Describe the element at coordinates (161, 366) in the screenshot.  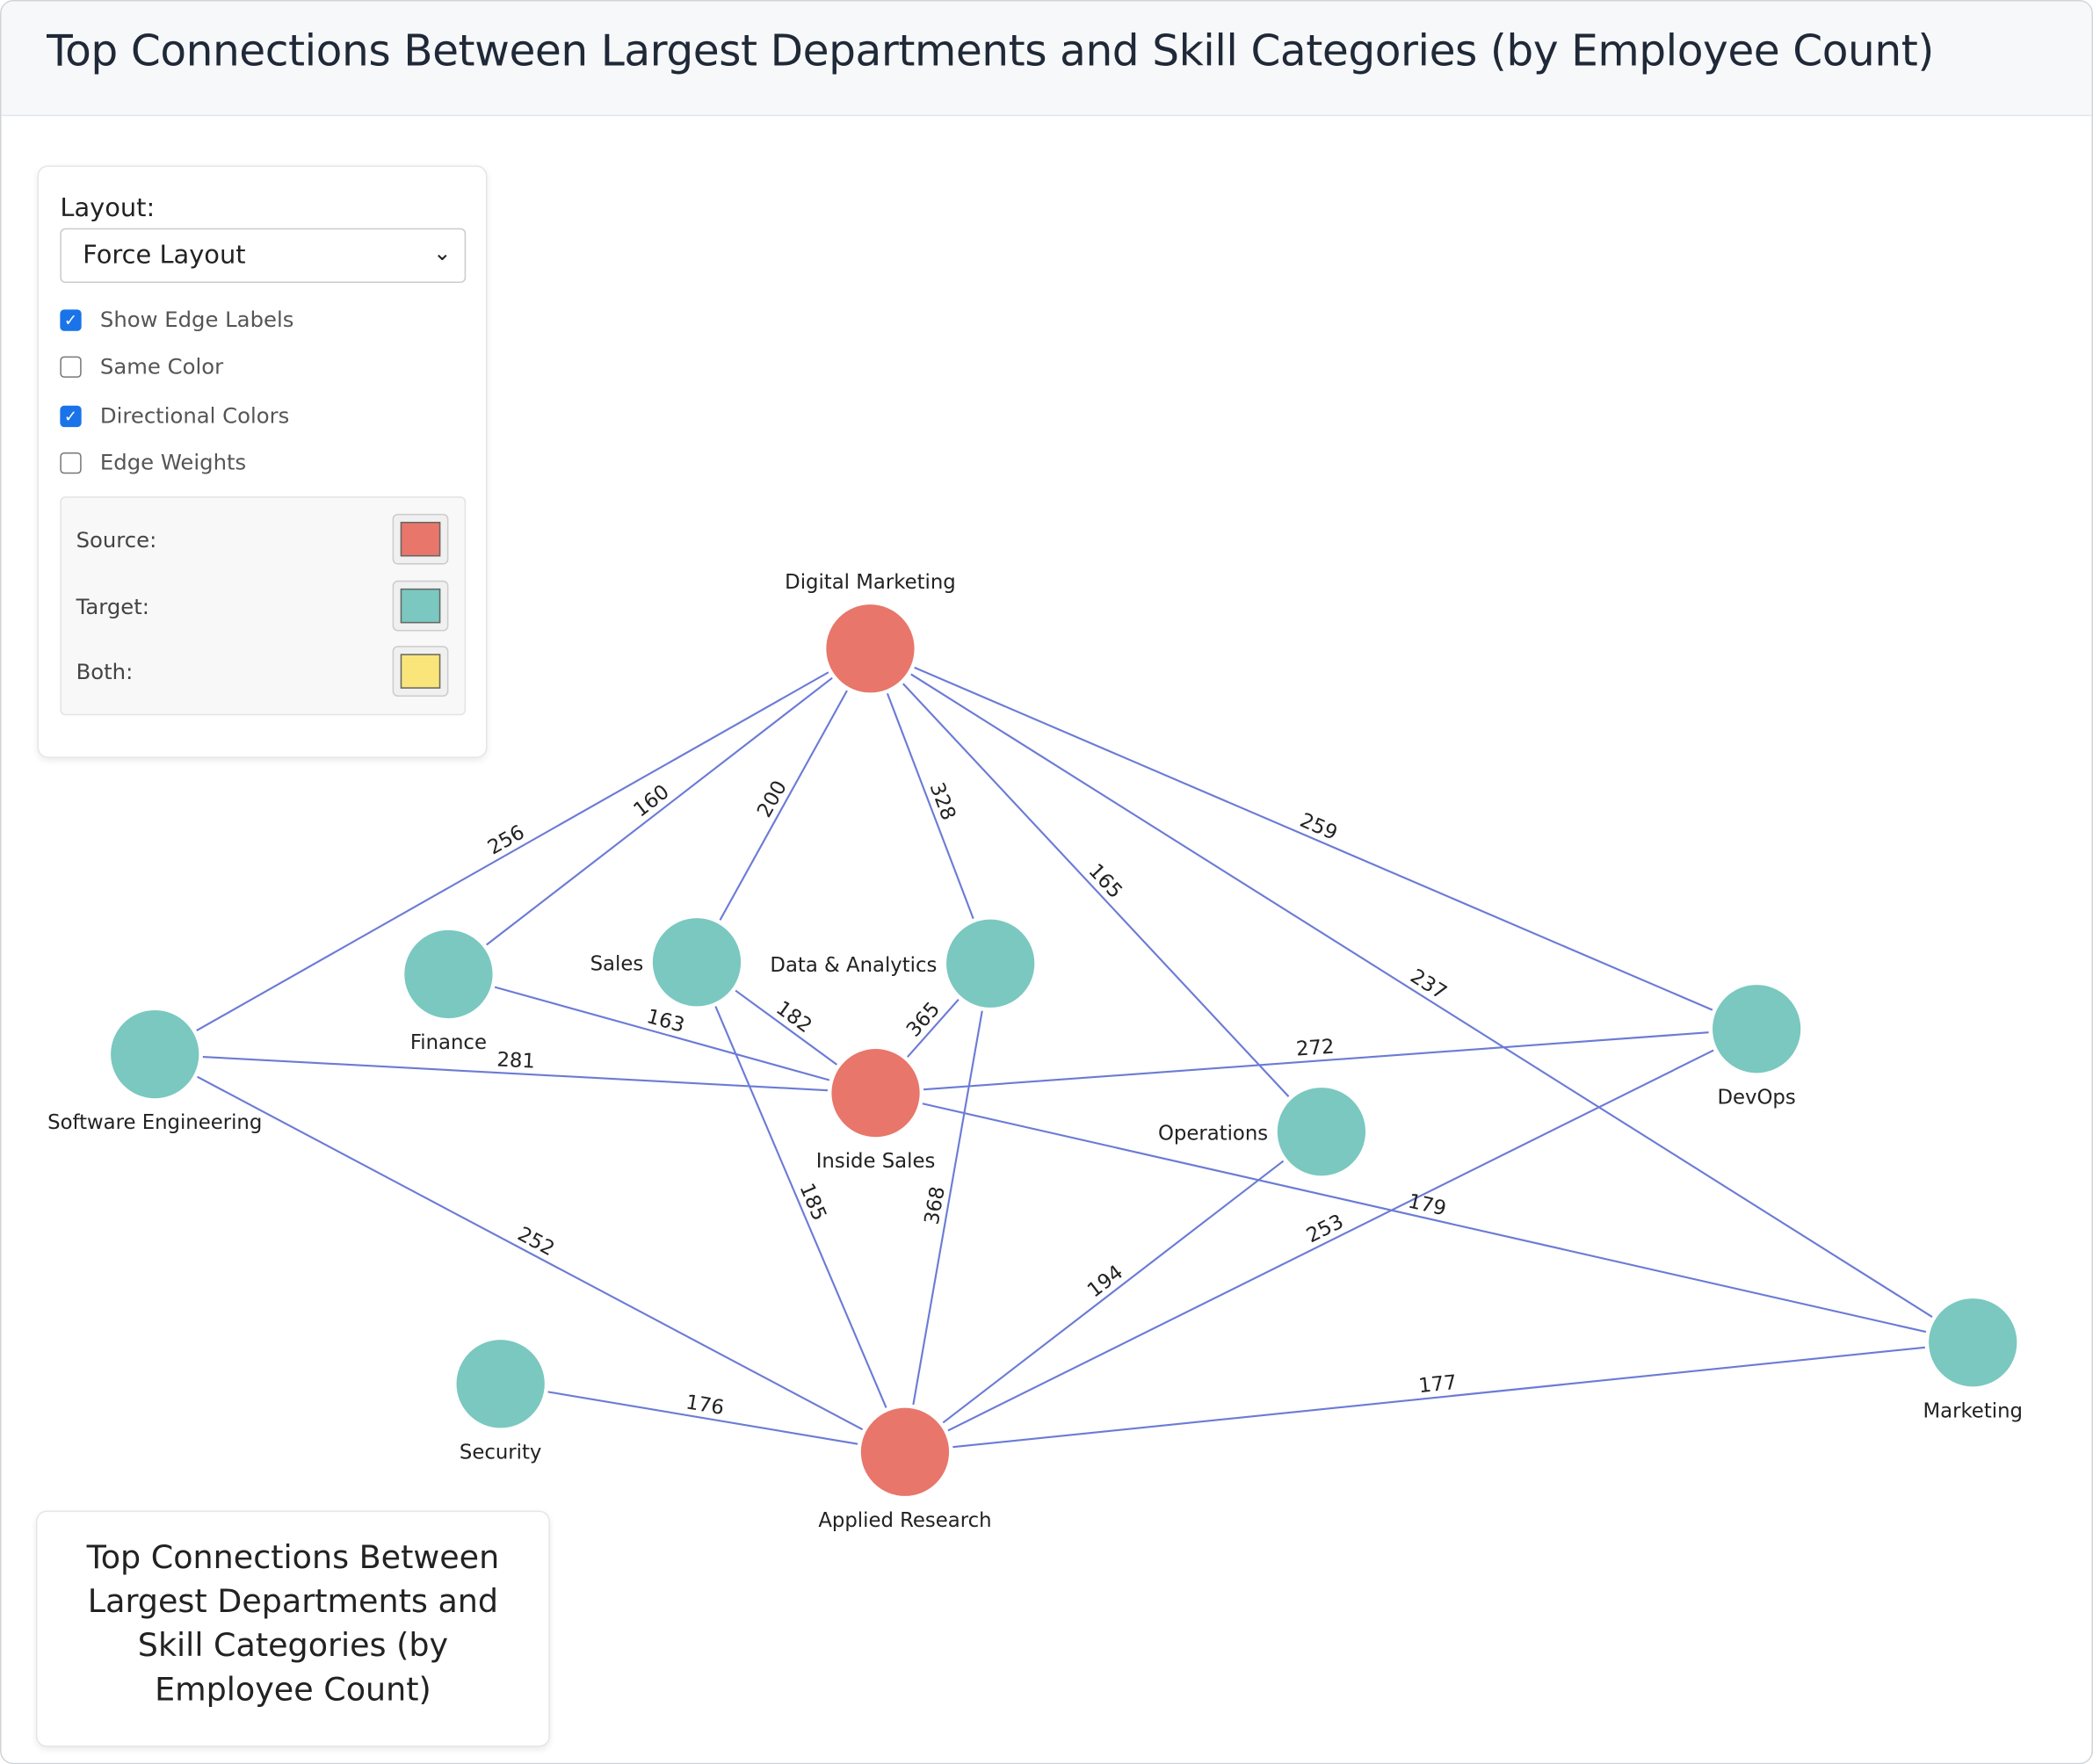
I see `checkbox-label: Same Color` at that location.